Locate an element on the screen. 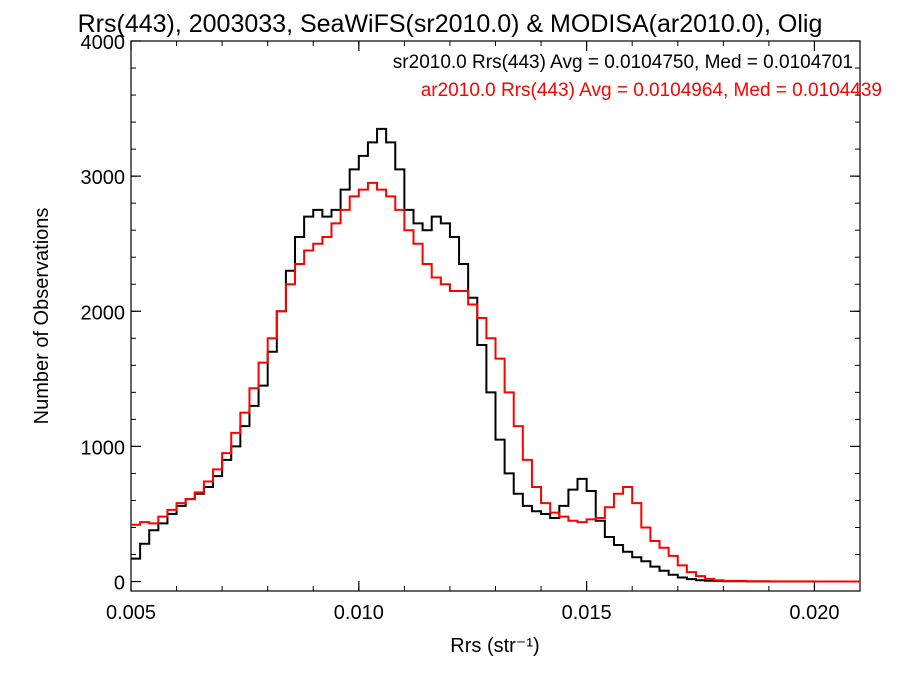 The image size is (900, 675). y-tick-label: 1000 is located at coordinates (103, 448).